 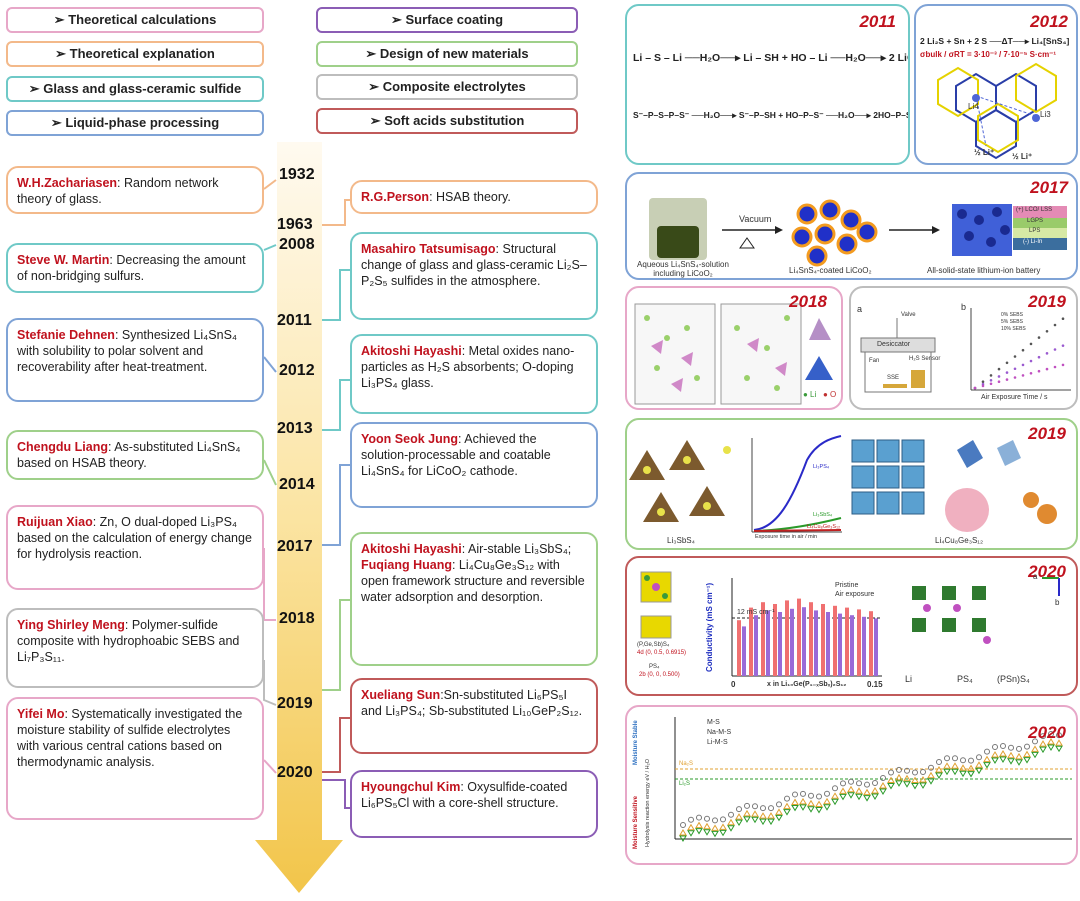 I want to click on x-axis-label: Exposure time in air / min, so click(x=786, y=537).